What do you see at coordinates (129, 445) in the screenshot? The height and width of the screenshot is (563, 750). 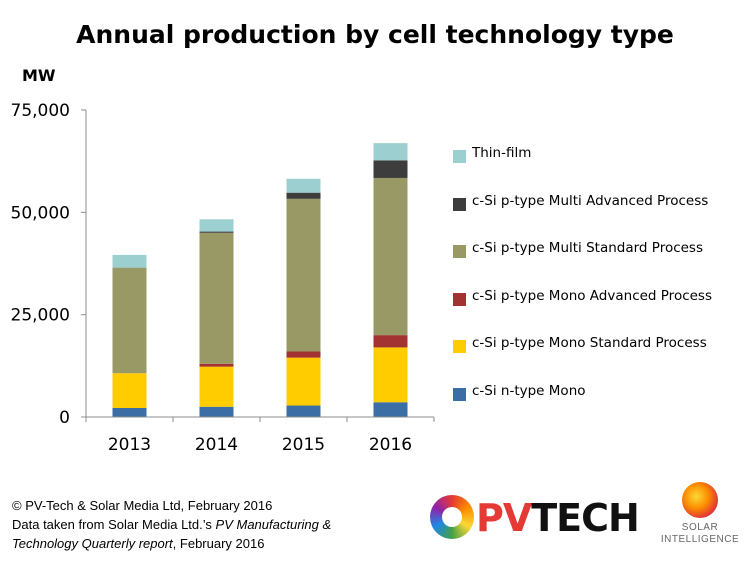 I see `x-tick-label: 2013` at bounding box center [129, 445].